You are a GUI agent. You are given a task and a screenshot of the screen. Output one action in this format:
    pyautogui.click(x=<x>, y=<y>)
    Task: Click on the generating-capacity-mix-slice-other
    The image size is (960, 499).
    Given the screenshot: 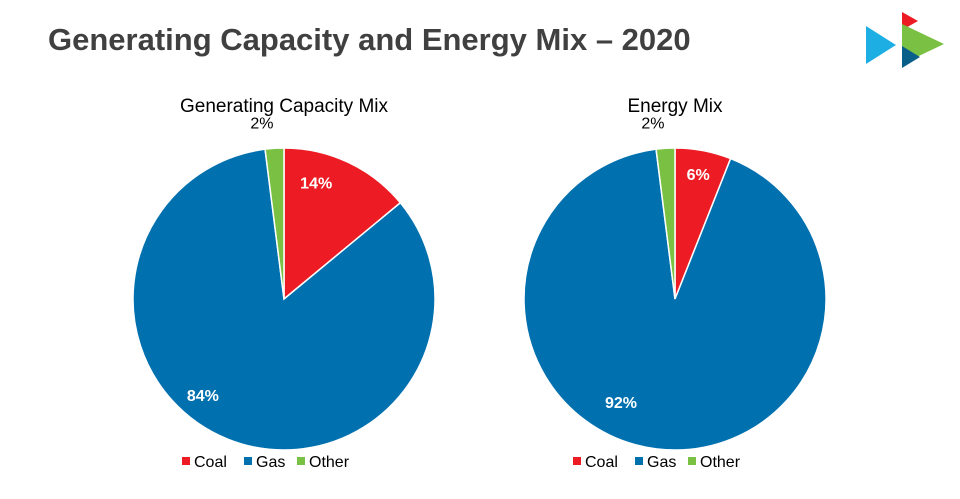 What is the action you would take?
    pyautogui.click(x=274, y=223)
    